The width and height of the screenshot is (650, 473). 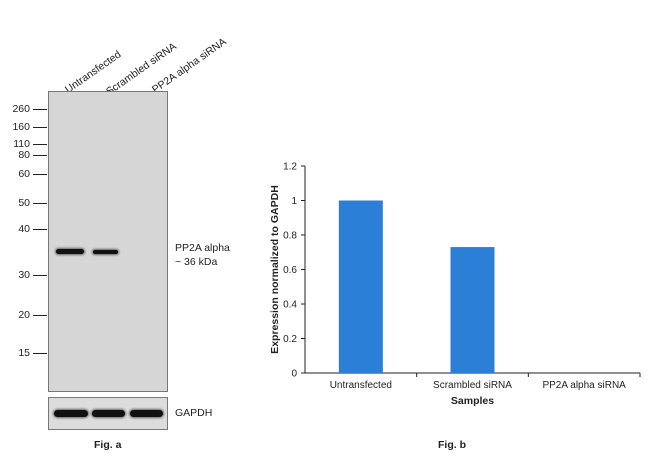 I want to click on y-tick-label: 0, so click(x=294, y=374).